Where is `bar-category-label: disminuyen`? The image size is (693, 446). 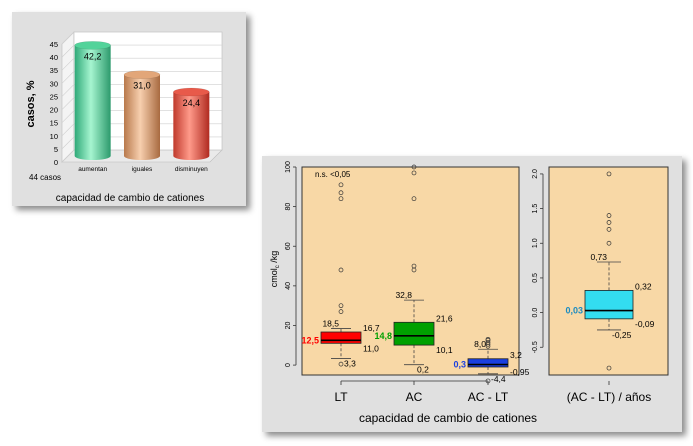
bar-category-label: disminuyen is located at coordinates (191, 169).